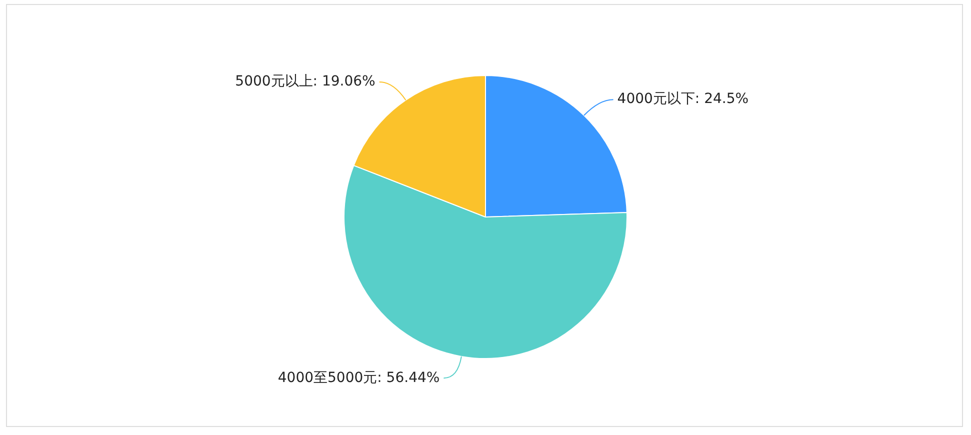 The height and width of the screenshot is (435, 971). Describe the element at coordinates (408, 378) in the screenshot. I see `data-label: : 56.44%` at that location.